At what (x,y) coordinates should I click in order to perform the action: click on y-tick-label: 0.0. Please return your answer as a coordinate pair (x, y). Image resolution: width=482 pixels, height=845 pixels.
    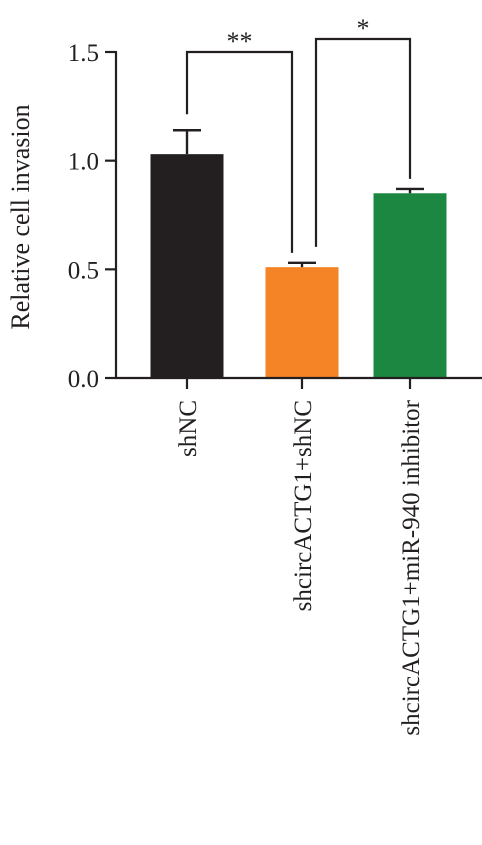
    Looking at the image, I should click on (83, 379).